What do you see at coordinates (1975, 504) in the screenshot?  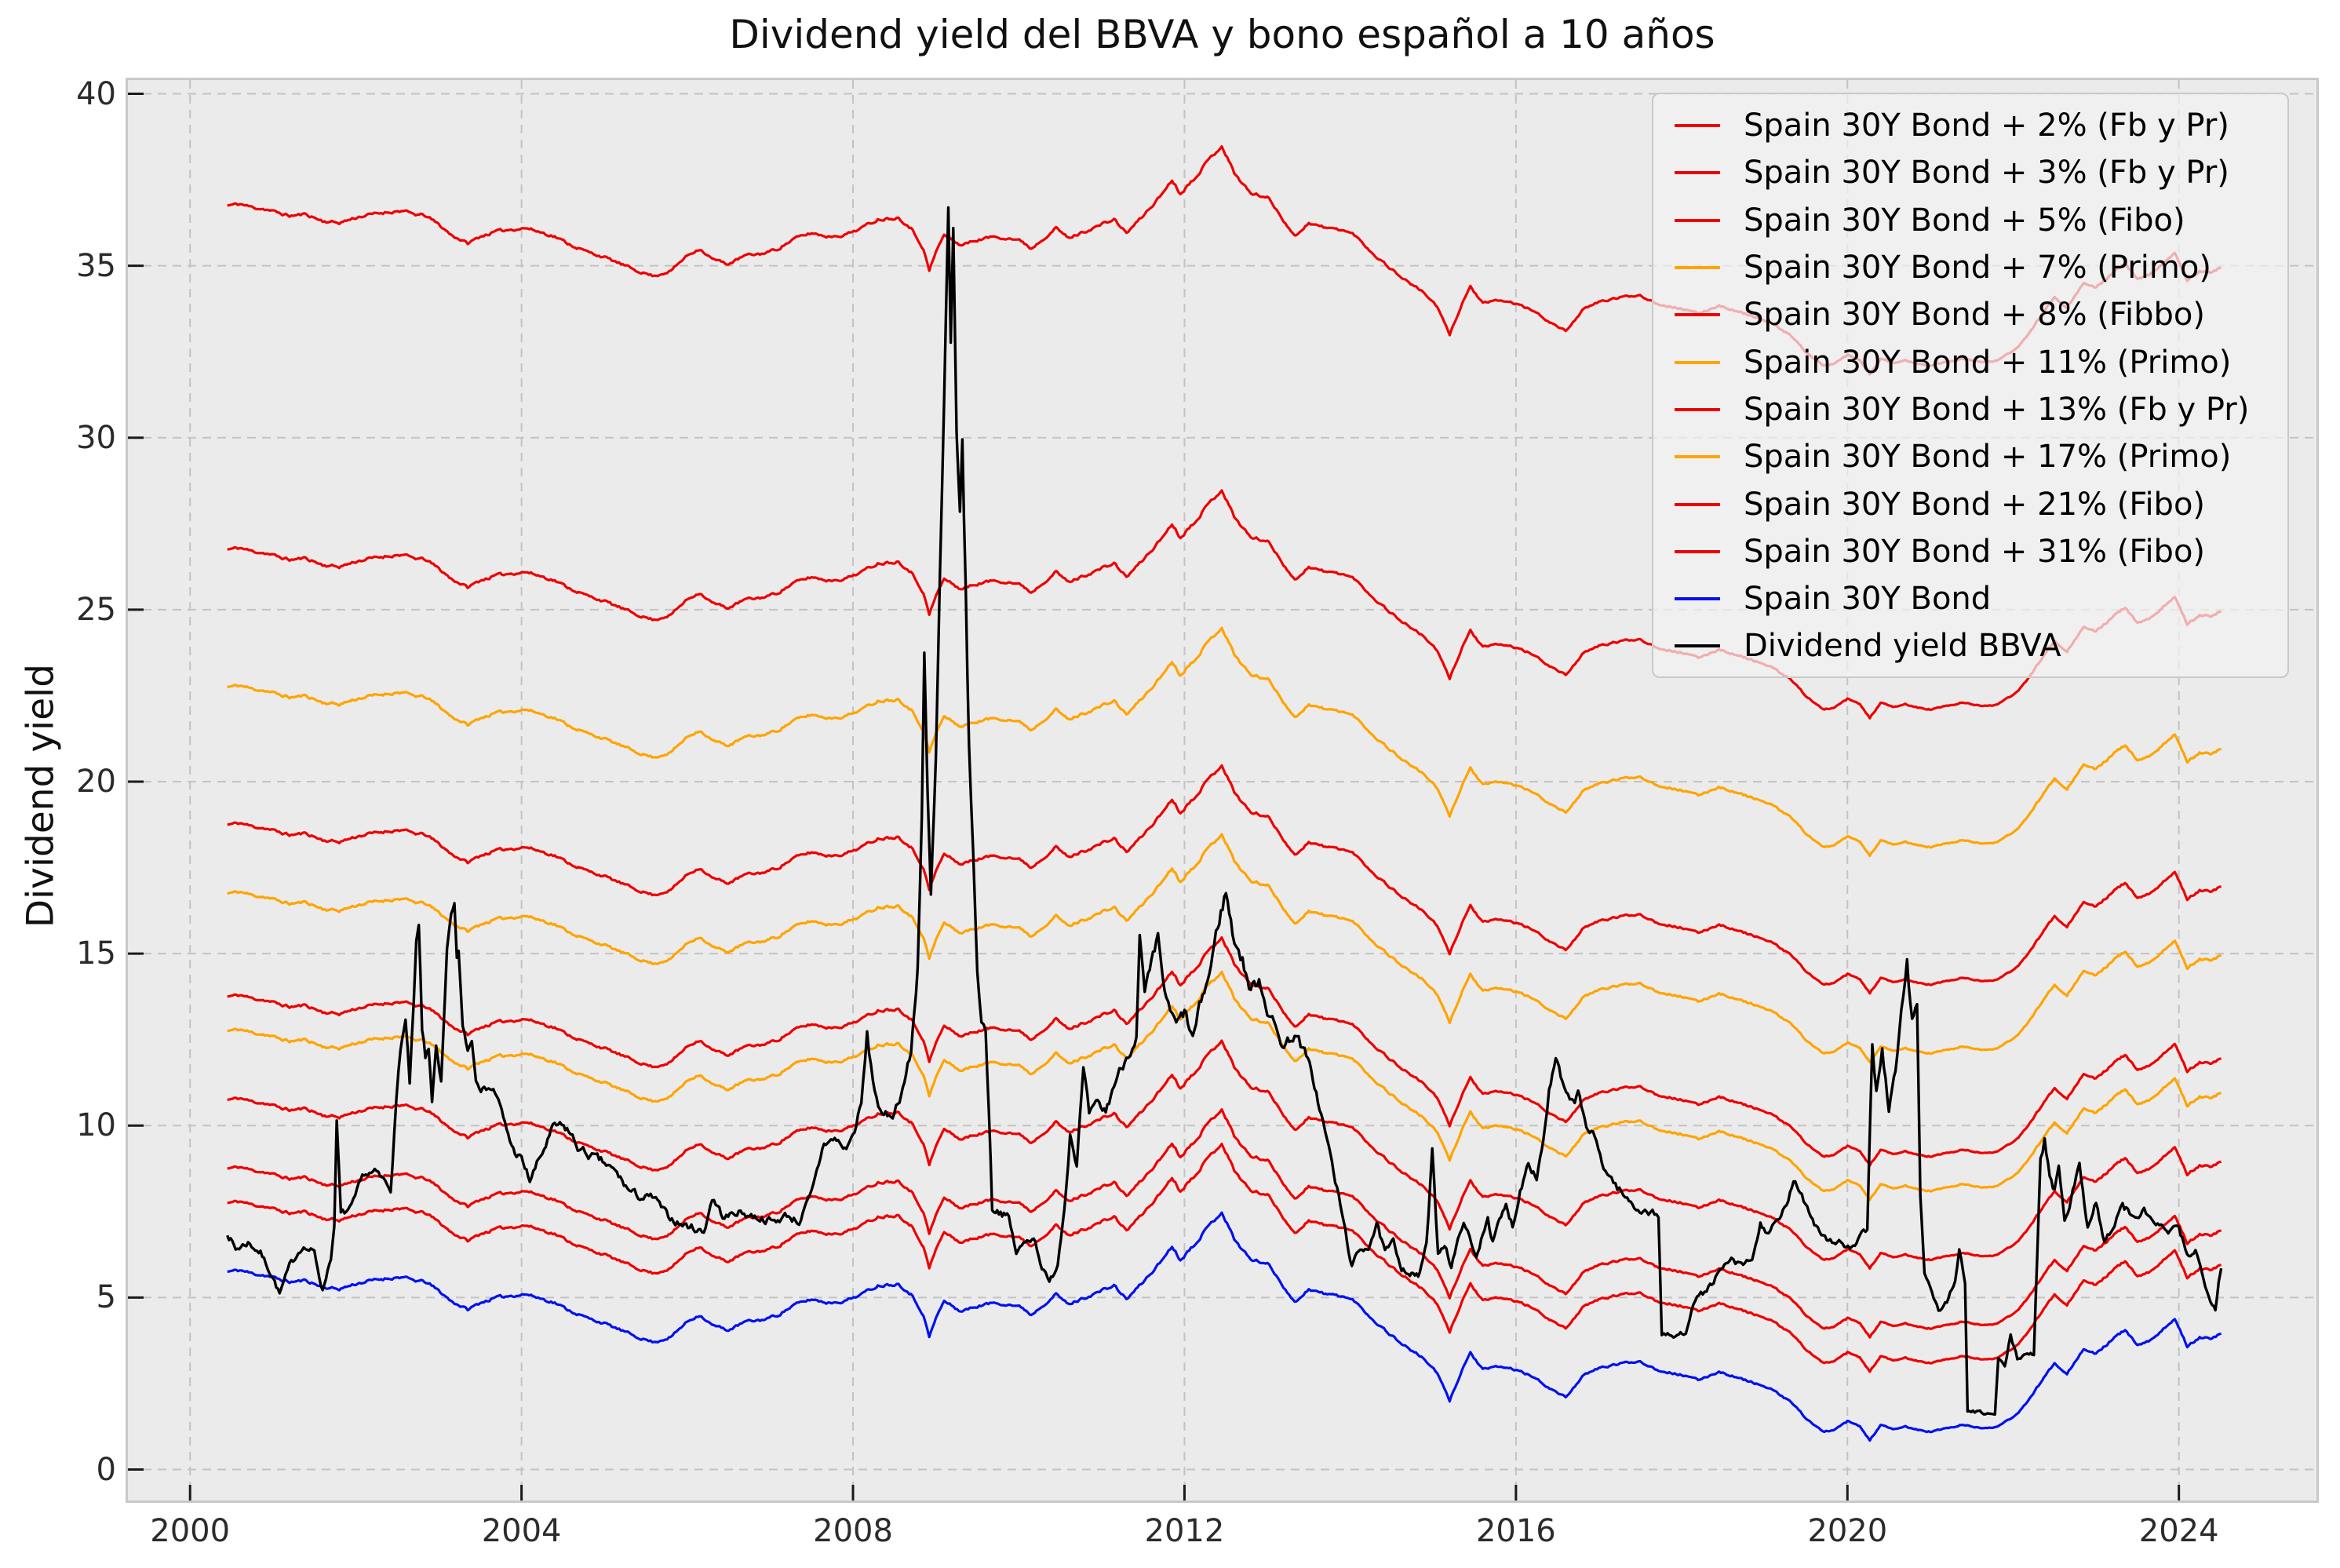 I see `legend-label: Spain 30Y Bond + 21% (Fibo)` at bounding box center [1975, 504].